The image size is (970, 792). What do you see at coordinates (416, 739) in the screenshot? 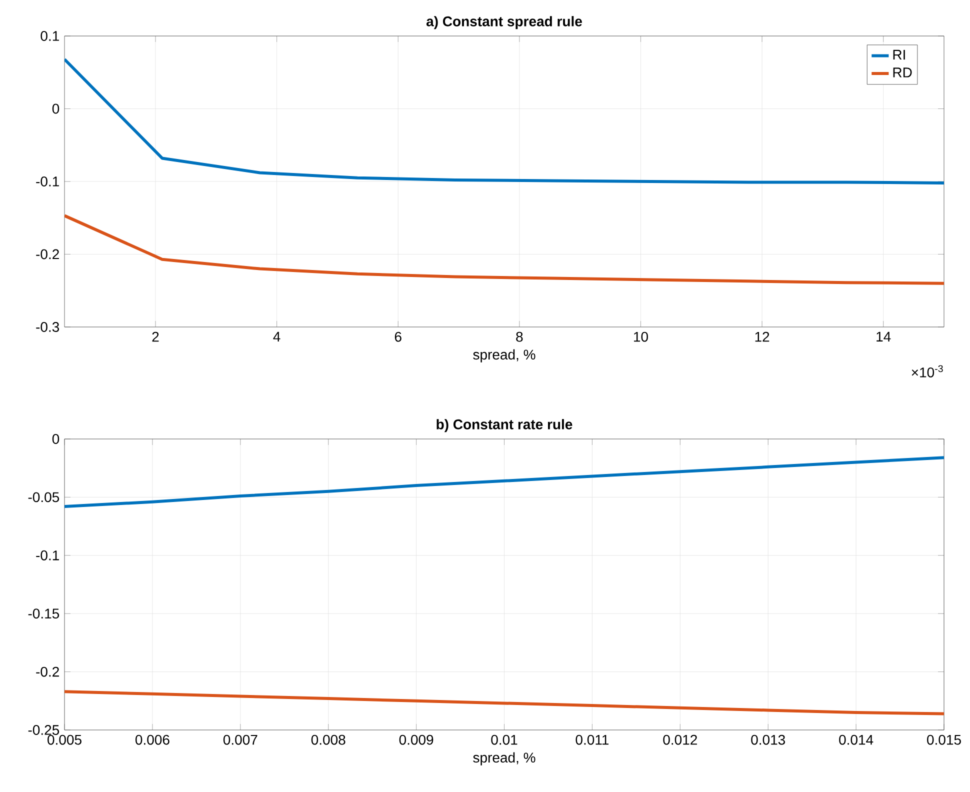
I see `x-tick-label: 0.009` at bounding box center [416, 739].